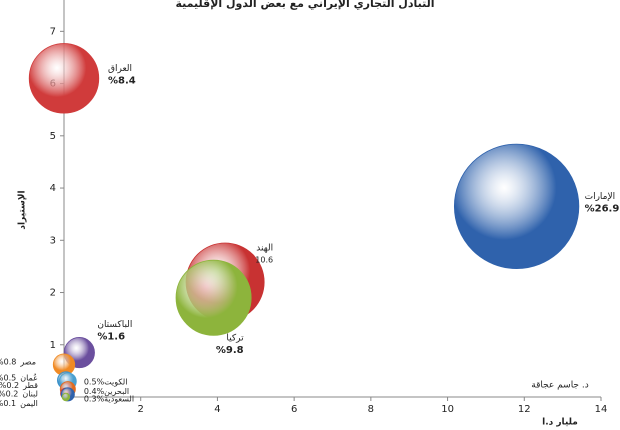  What do you see at coordinates (447, 409) in the screenshot?
I see `x-tick-label: 10` at bounding box center [447, 409].